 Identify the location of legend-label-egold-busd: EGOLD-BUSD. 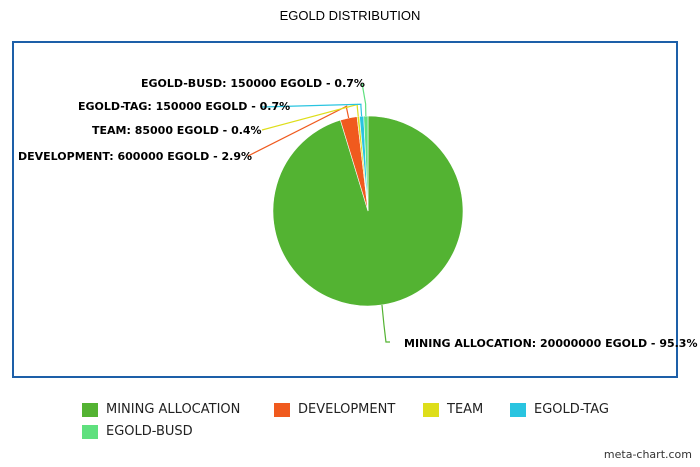
(149, 431).